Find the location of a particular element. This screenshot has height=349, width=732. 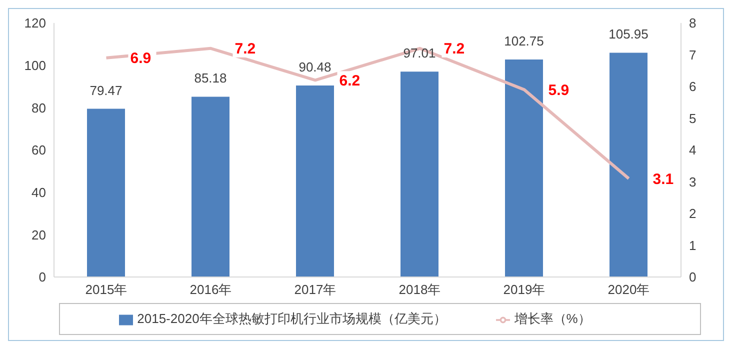

y2-tick-label: 0 is located at coordinates (692, 277).